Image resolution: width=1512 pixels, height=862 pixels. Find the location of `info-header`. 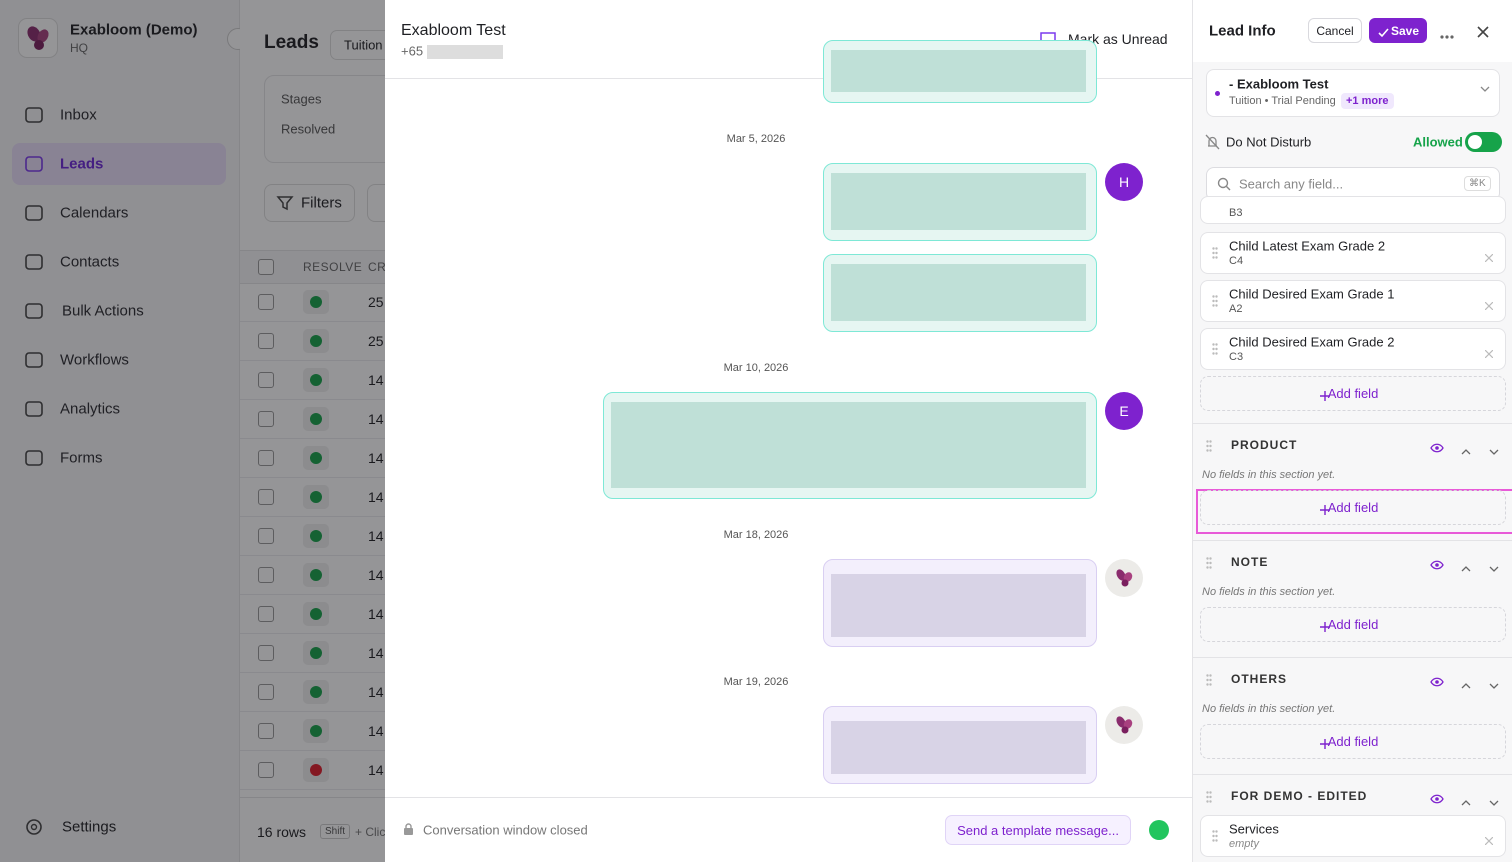

info-header is located at coordinates (1352, 31).